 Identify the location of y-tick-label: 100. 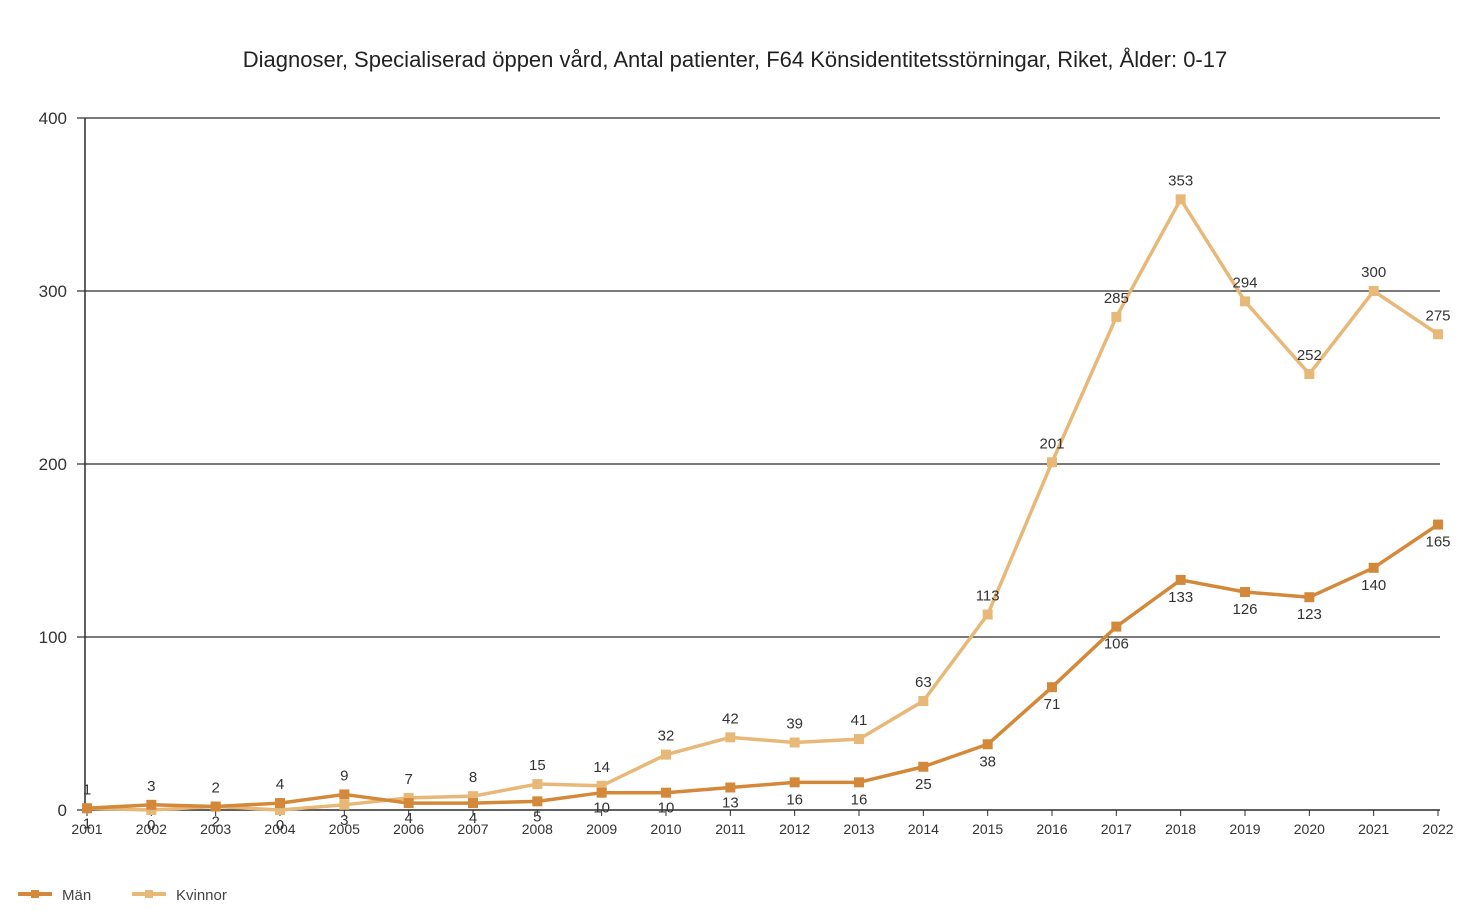
(53, 637).